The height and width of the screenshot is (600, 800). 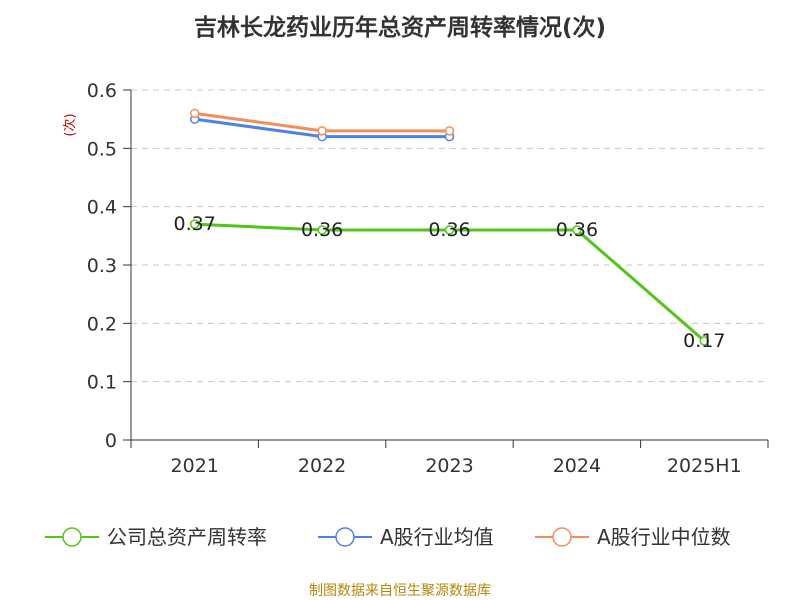 What do you see at coordinates (102, 383) in the screenshot?
I see `y-tick-label: 0.1` at bounding box center [102, 383].